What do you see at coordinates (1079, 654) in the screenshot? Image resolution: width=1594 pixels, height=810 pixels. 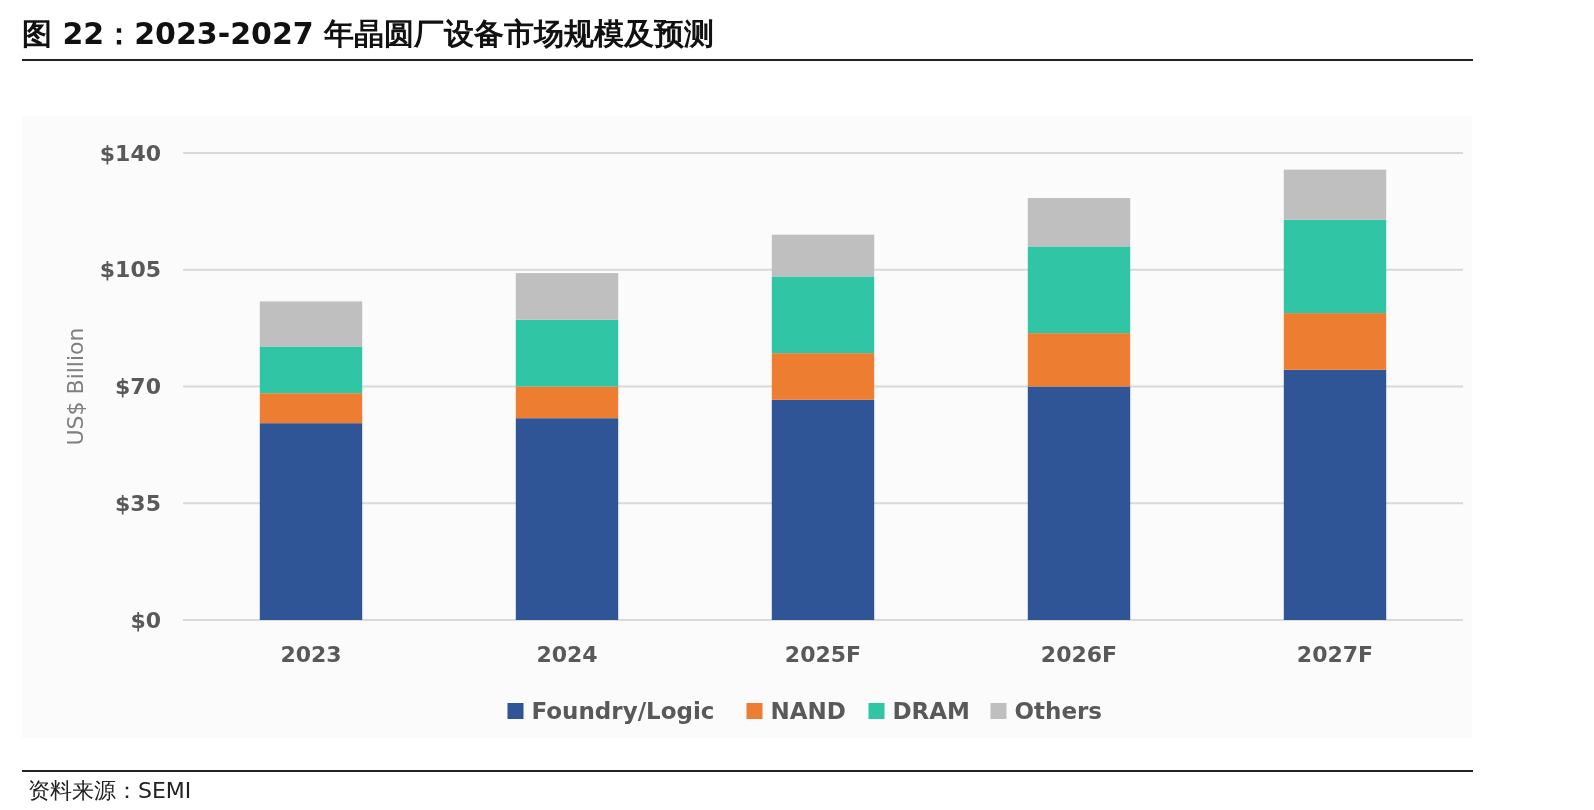 I see `x-tick-label: 2026F` at bounding box center [1079, 654].